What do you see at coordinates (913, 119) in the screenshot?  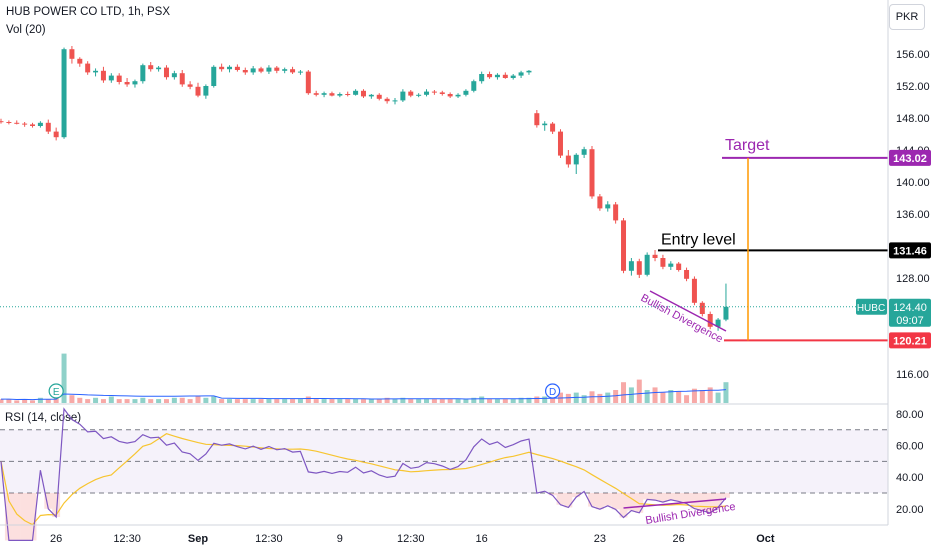 I see `price-tick-label: 148.00` at bounding box center [913, 119].